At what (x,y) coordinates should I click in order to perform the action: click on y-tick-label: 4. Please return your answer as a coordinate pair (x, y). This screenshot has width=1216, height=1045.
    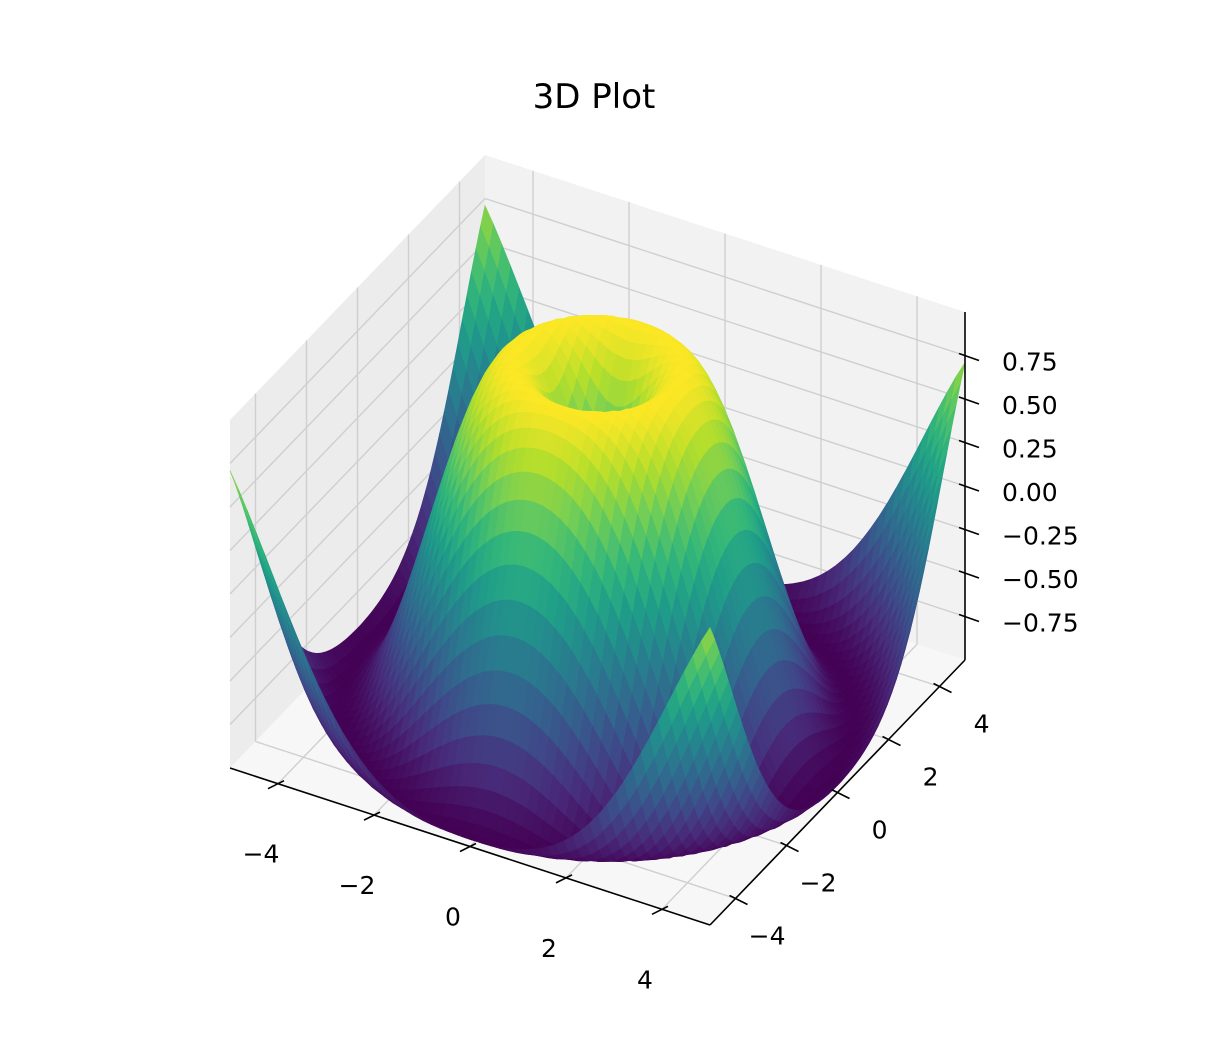
    Looking at the image, I should click on (982, 724).